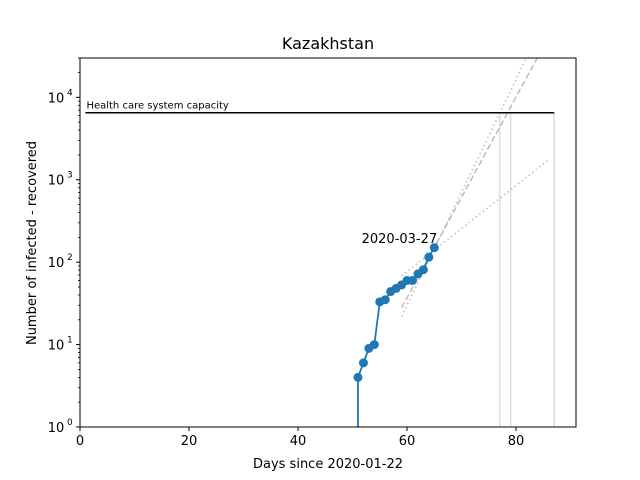  What do you see at coordinates (328, 43) in the screenshot?
I see `chart-title: Kazakhstan` at bounding box center [328, 43].